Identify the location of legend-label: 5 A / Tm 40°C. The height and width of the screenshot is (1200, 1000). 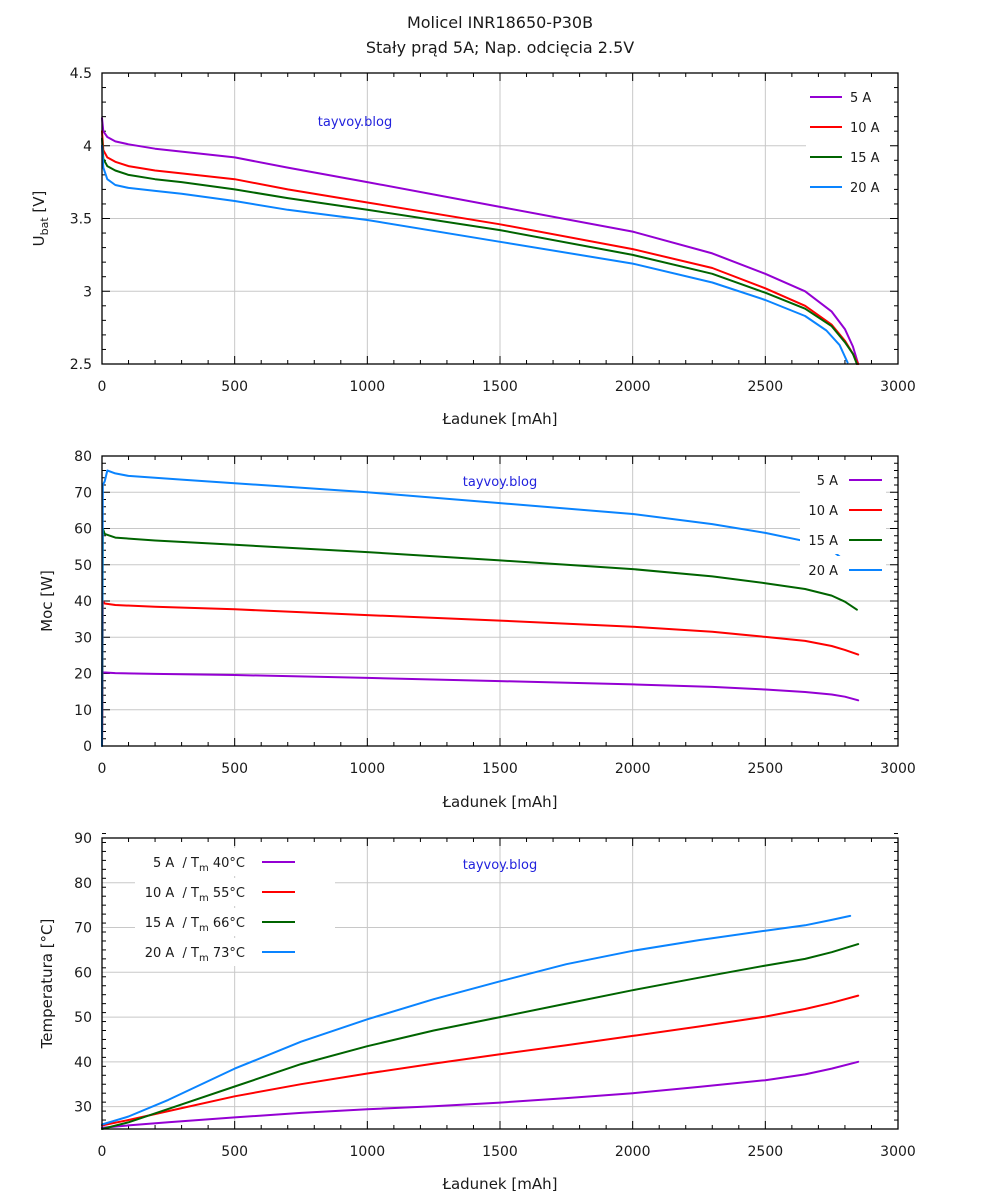
(199, 865).